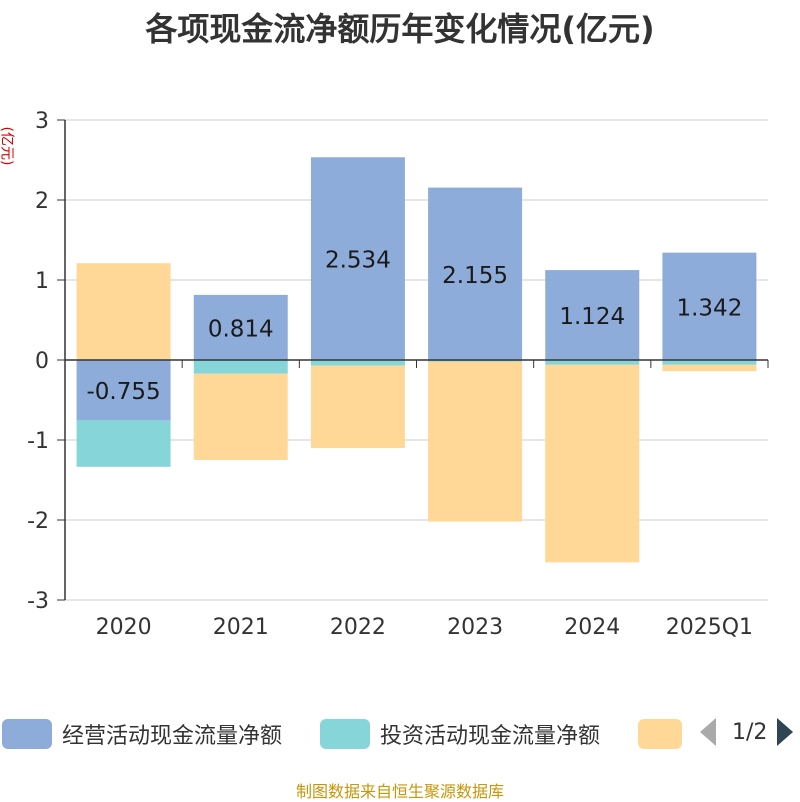  I want to click on legend-label-operating: 经营活动现金流量净额, so click(172, 736).